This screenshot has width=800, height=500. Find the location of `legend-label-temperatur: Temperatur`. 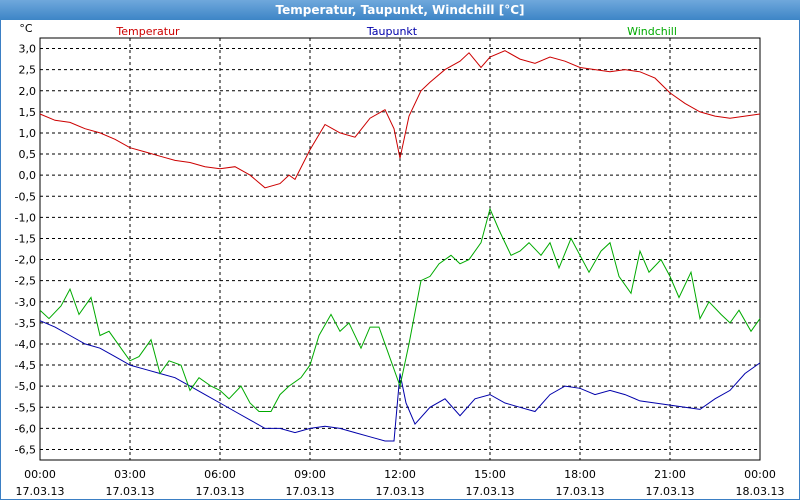

legend-label-temperatur: Temperatur is located at coordinates (147, 31).